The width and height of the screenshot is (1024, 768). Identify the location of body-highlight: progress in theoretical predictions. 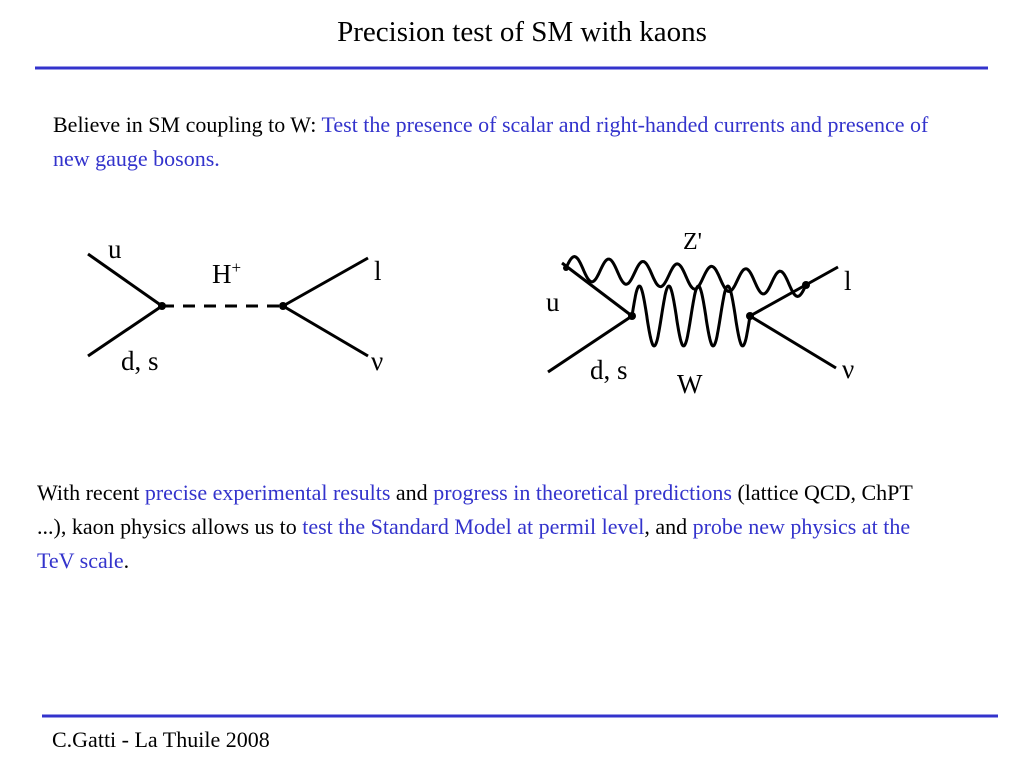
(582, 492).